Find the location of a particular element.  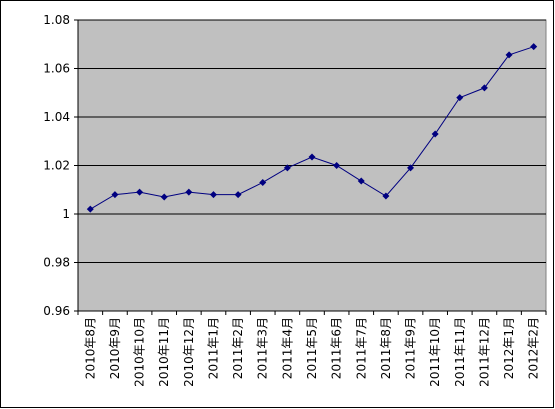

x-tick-label: 2010年11月 is located at coordinates (164, 352).